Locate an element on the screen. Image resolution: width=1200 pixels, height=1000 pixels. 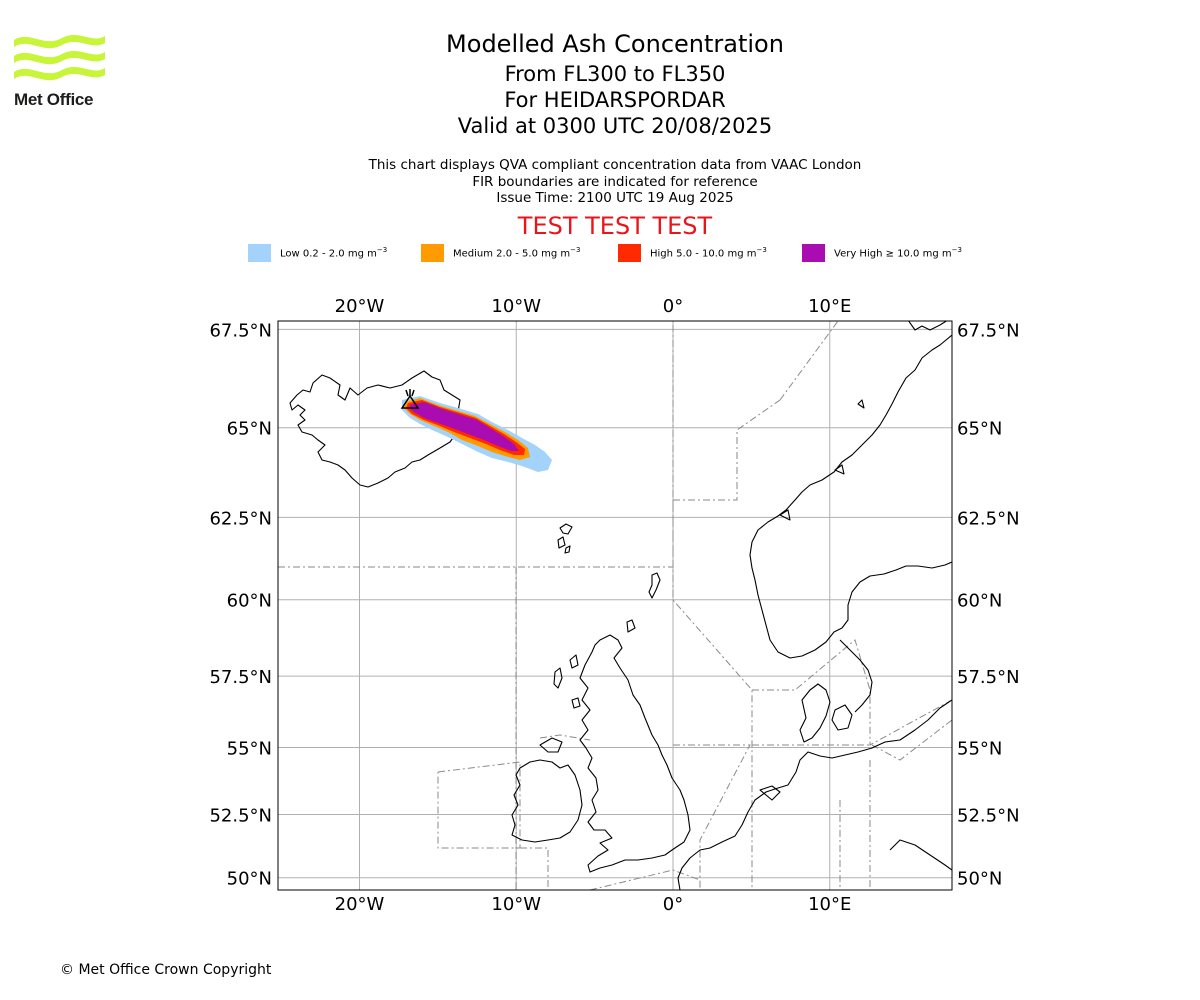
legend-label-low: Low 0.2 - 2.0 mg m−3 is located at coordinates (334, 253).